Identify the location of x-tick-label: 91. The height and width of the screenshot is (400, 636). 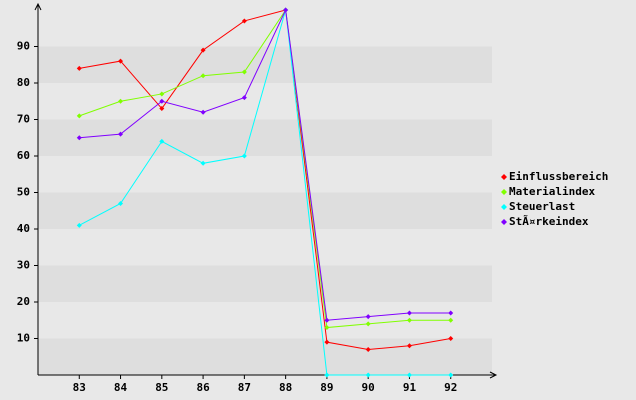
(410, 387).